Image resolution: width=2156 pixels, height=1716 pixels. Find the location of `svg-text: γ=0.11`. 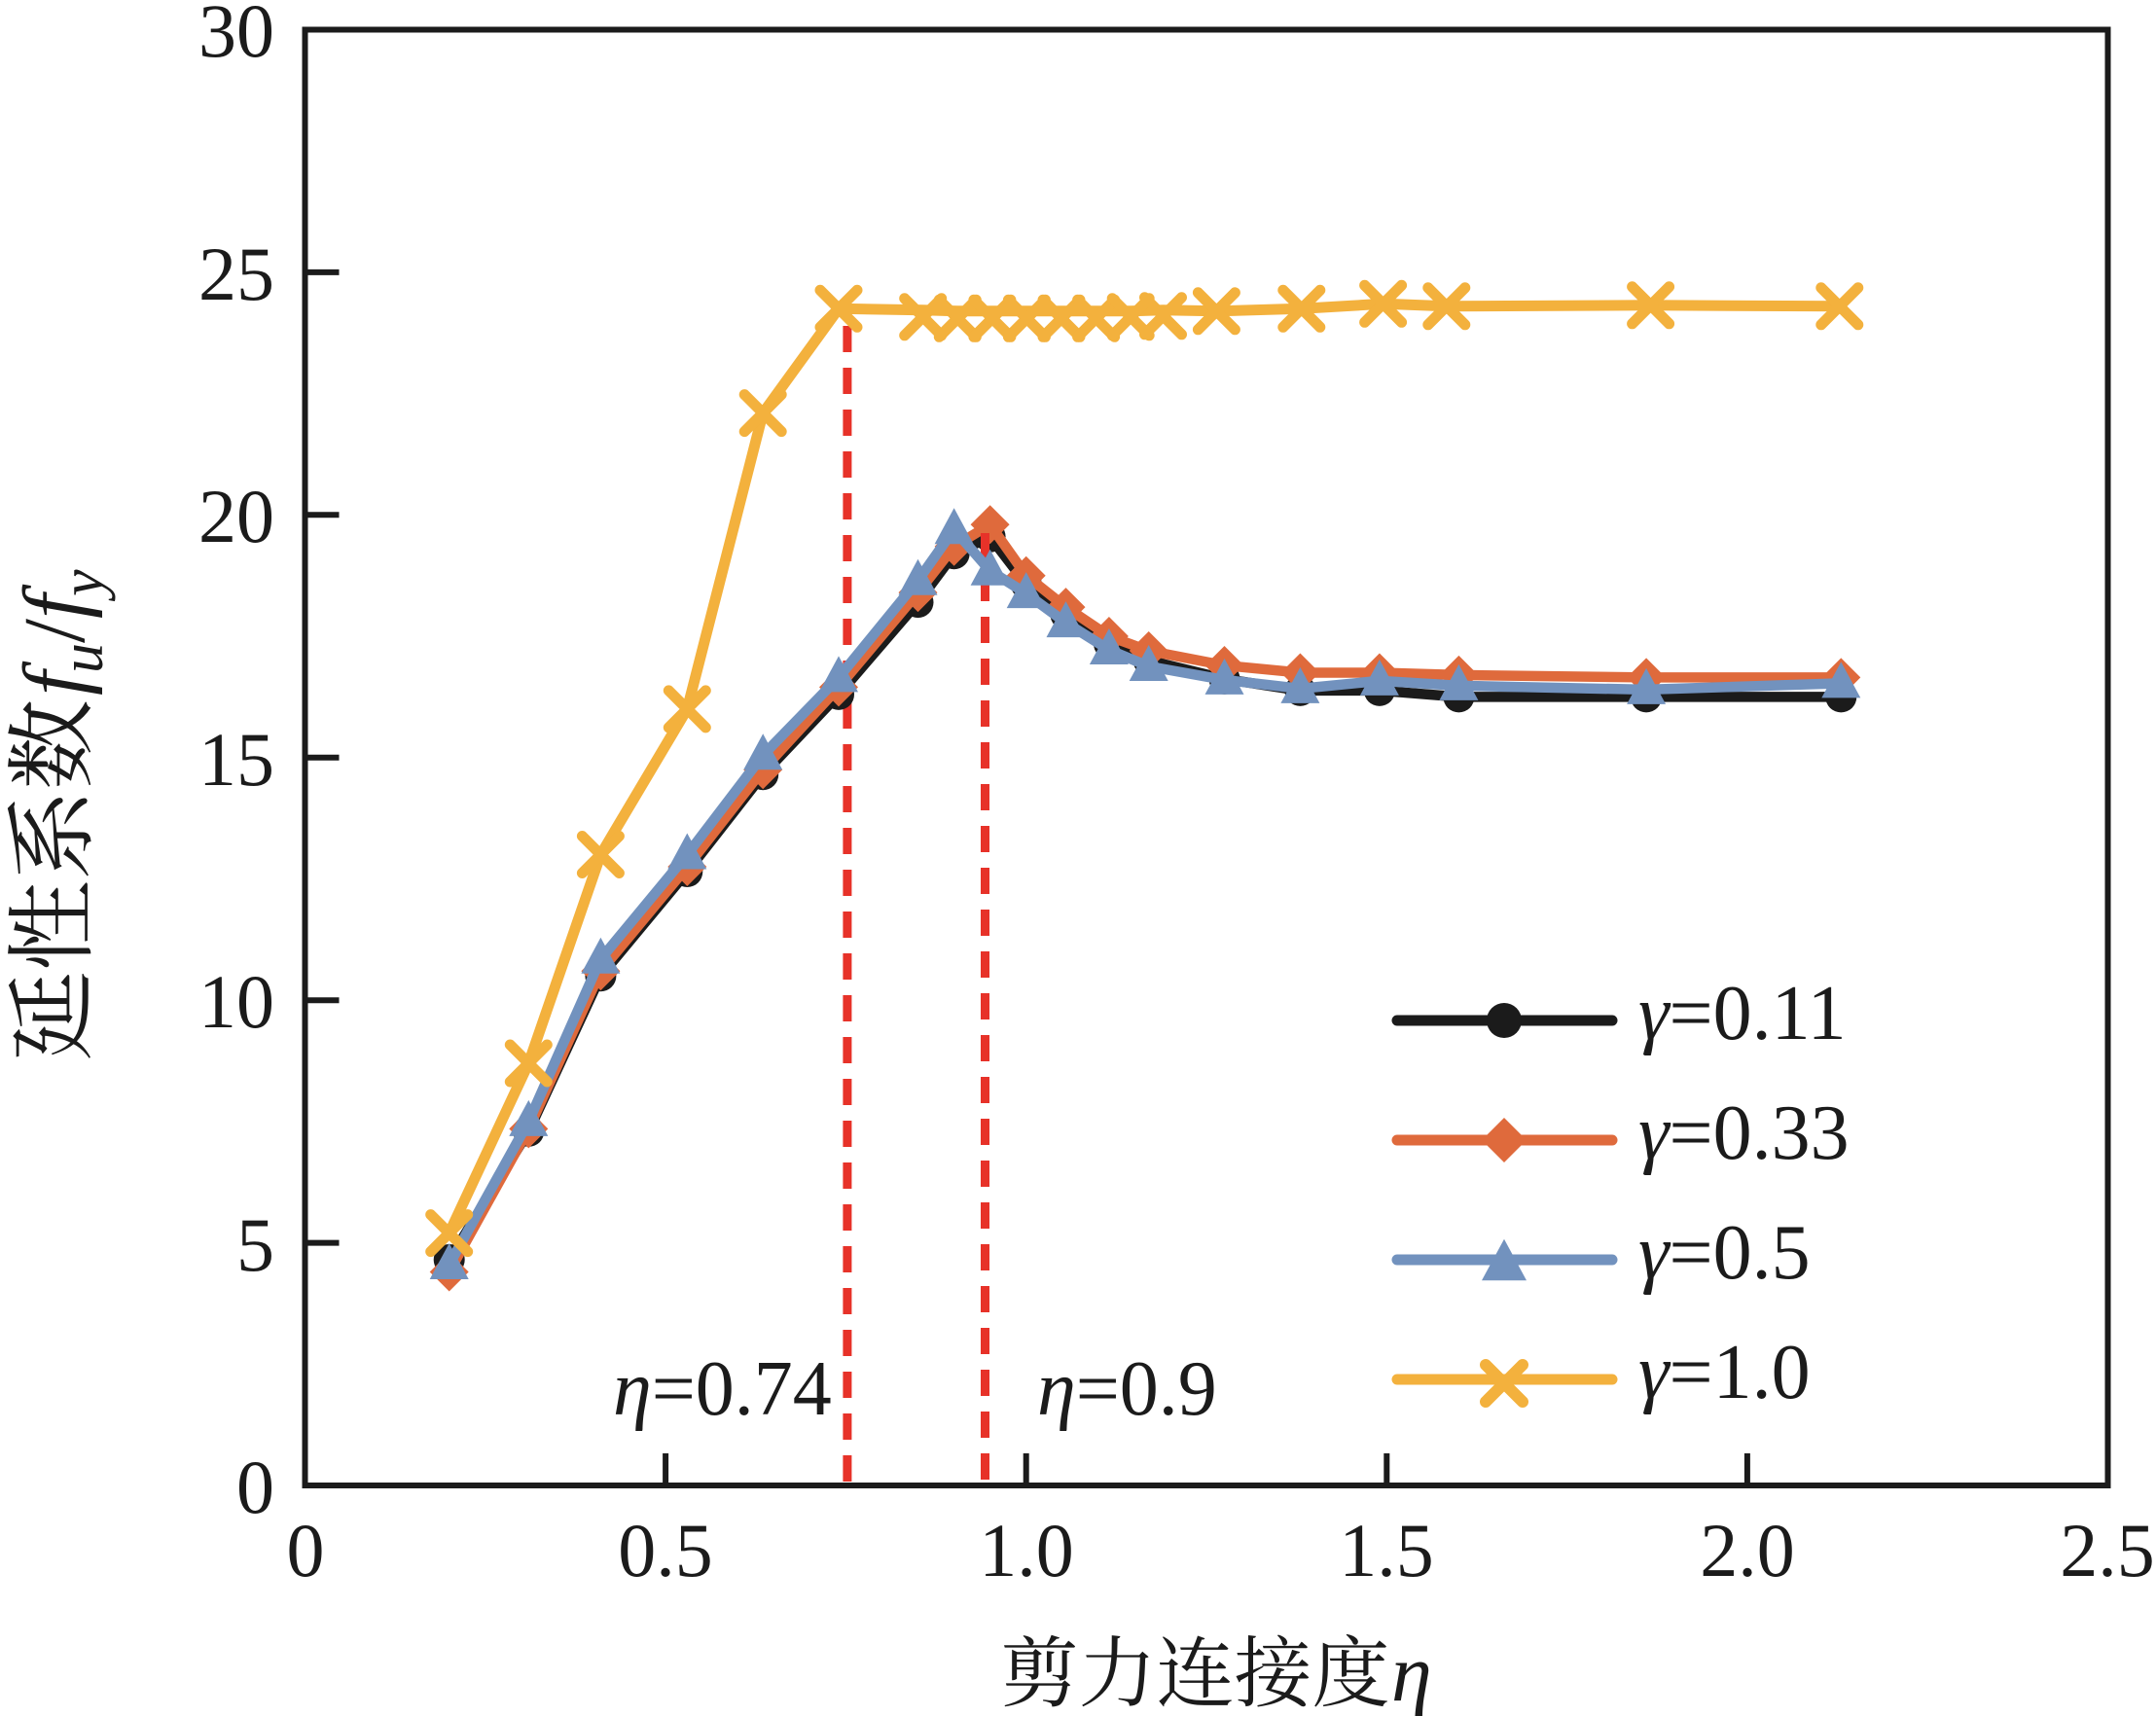

svg-text: γ=0.11 is located at coordinates (1742, 1013).